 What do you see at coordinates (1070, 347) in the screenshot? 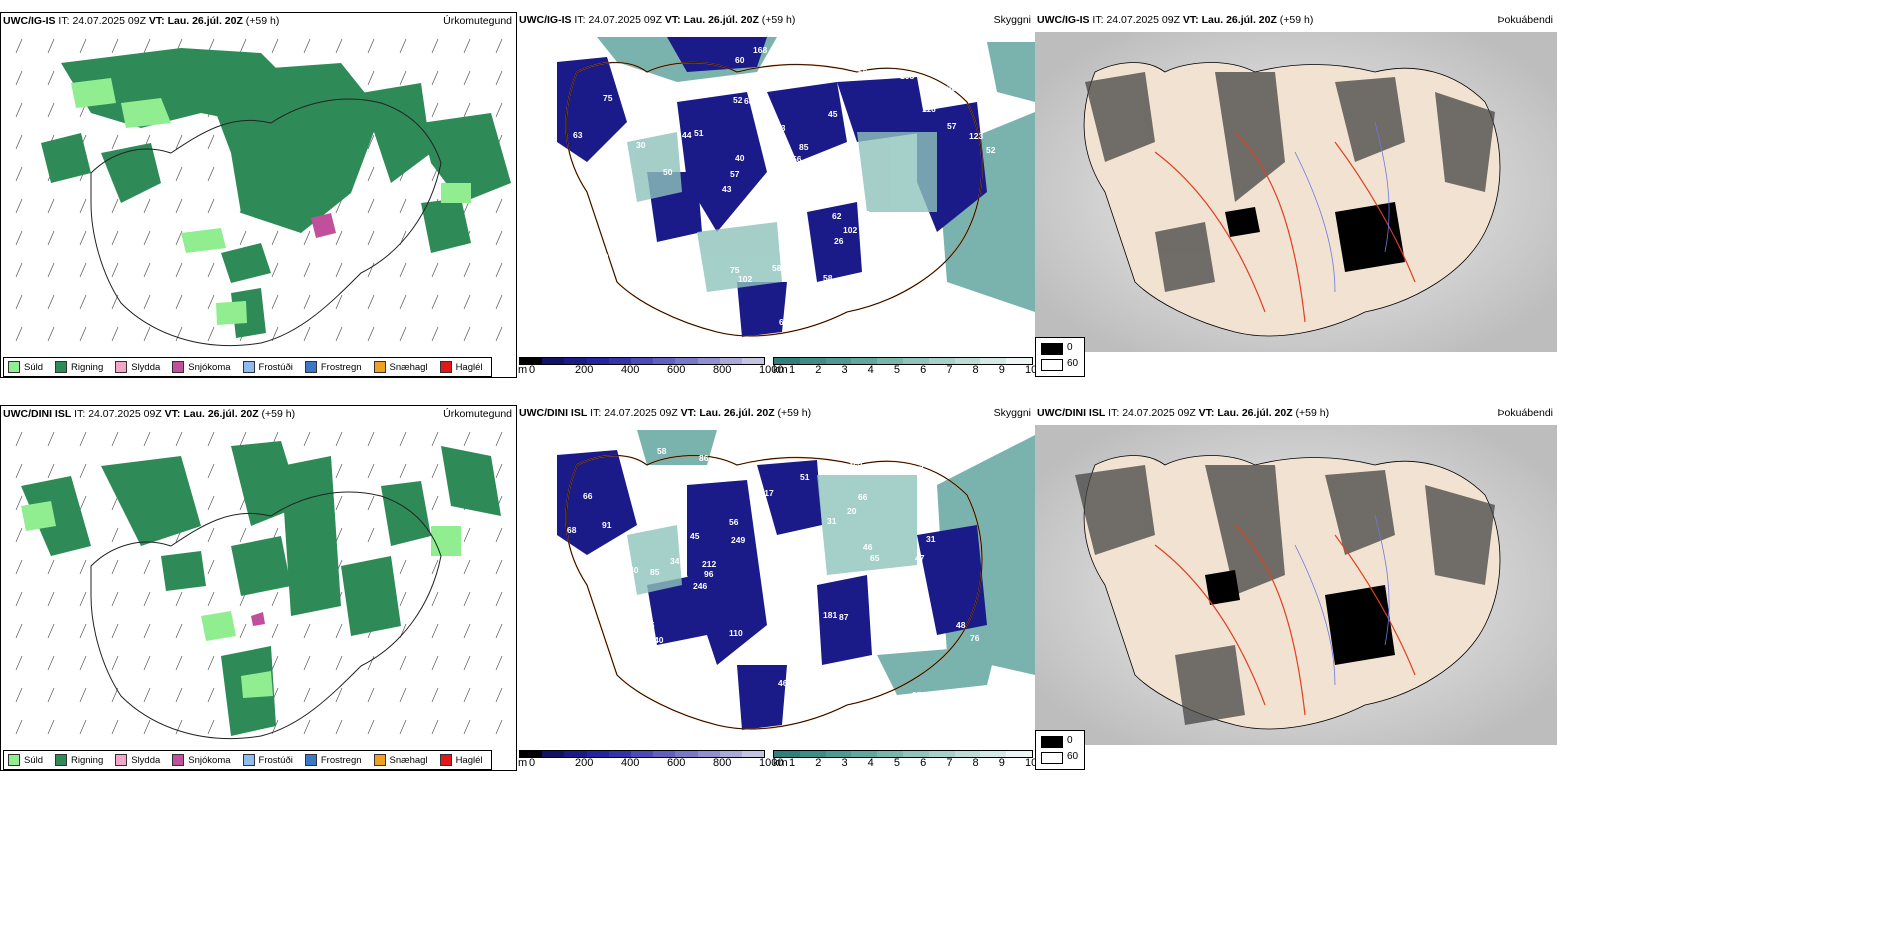
I see `fog-label-0: 0` at bounding box center [1070, 347].